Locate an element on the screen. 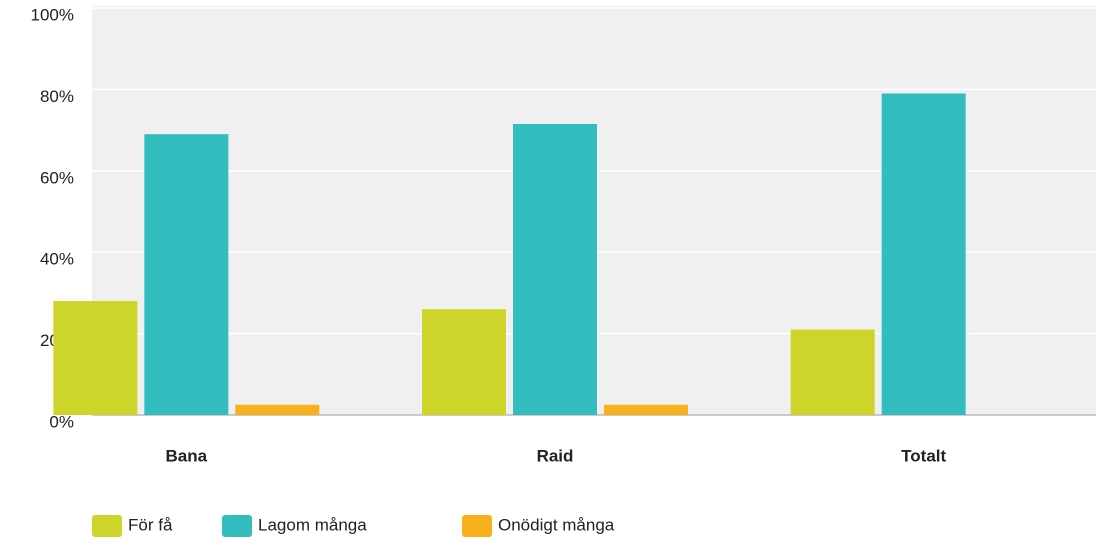 The image size is (1096, 544). y-tick-label: 60% is located at coordinates (57, 177).